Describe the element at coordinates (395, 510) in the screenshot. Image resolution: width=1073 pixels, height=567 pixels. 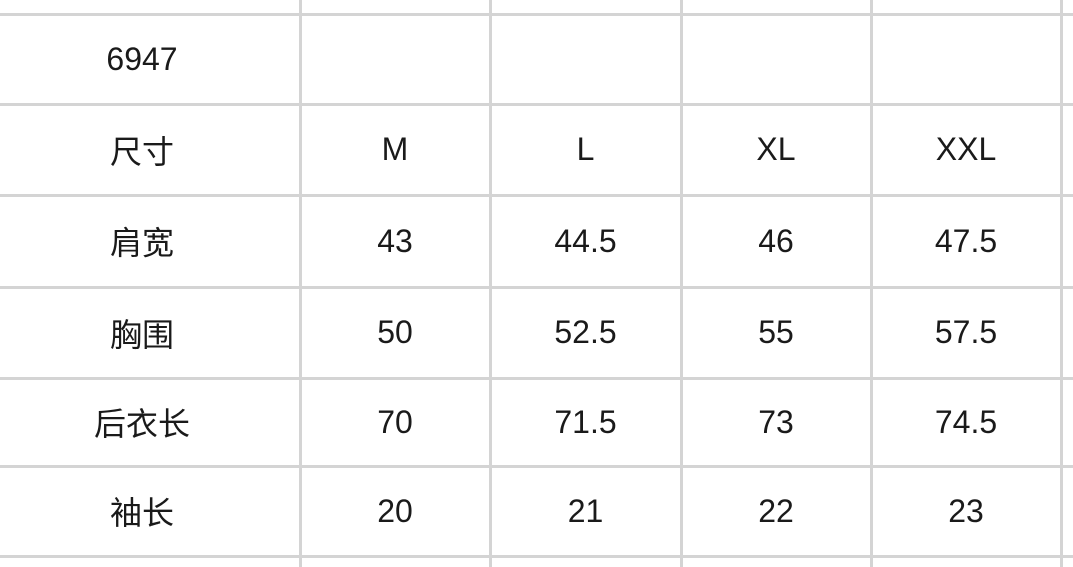
I see `table-cell: 20` at that location.